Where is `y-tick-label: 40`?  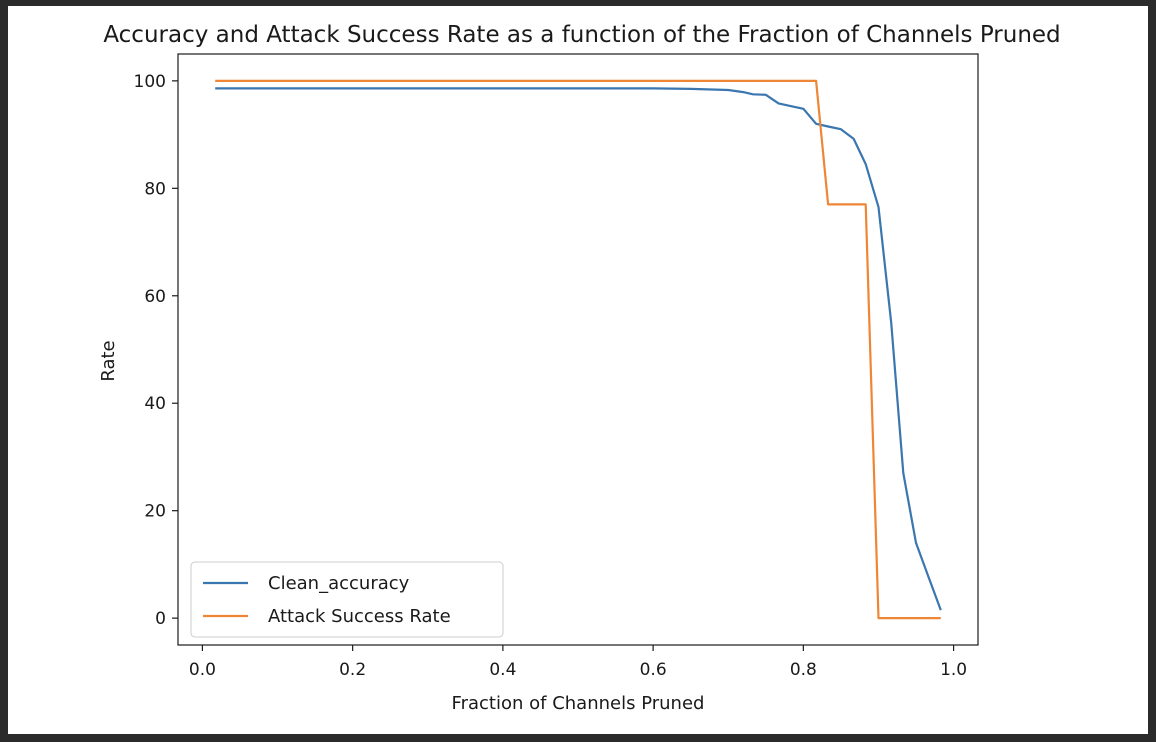 y-tick-label: 40 is located at coordinates (155, 404).